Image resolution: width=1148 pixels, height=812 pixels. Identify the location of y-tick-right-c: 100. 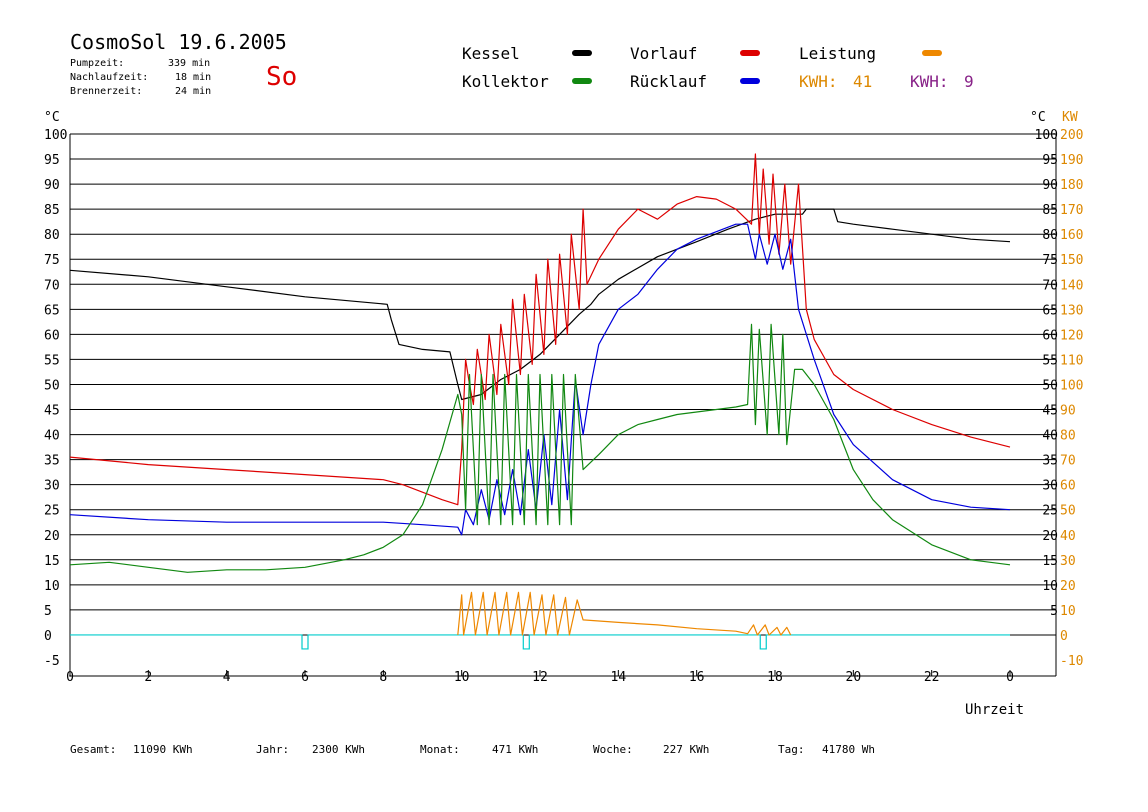
(1046, 135).